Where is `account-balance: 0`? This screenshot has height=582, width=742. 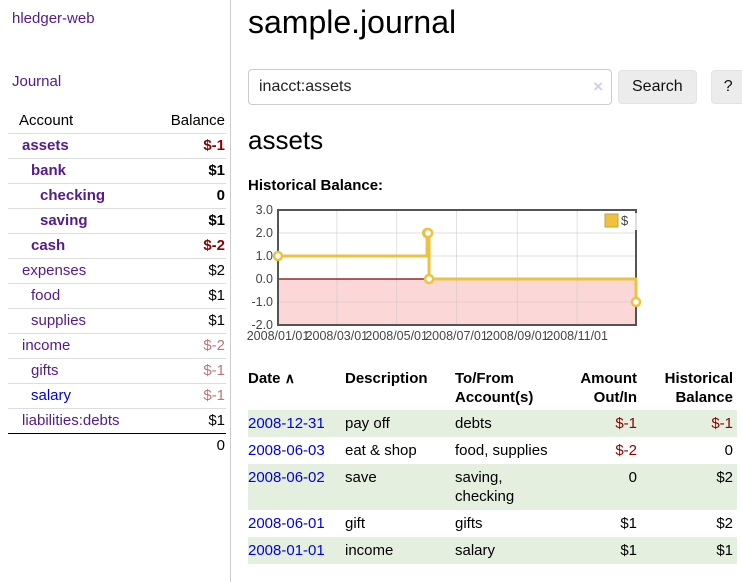
account-balance: 0 is located at coordinates (185, 196).